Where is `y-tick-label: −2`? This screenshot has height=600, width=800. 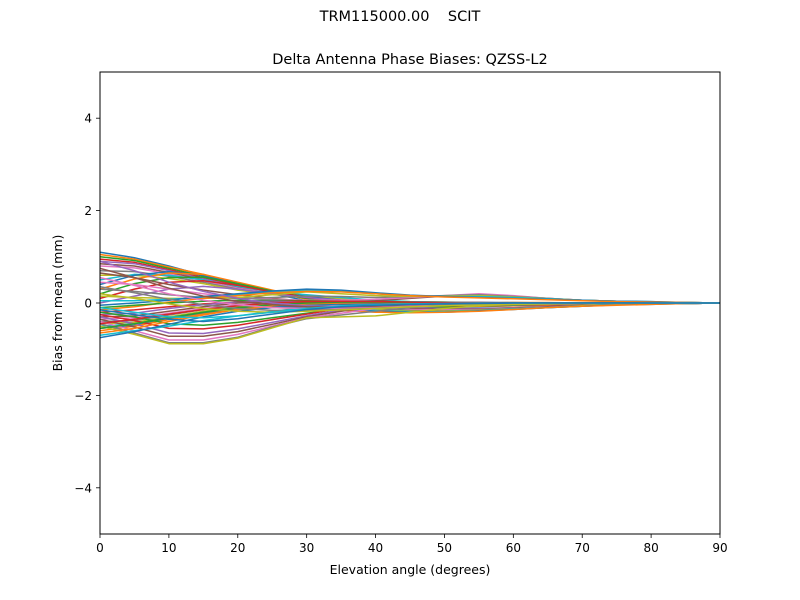 y-tick-label: −2 is located at coordinates (83, 396).